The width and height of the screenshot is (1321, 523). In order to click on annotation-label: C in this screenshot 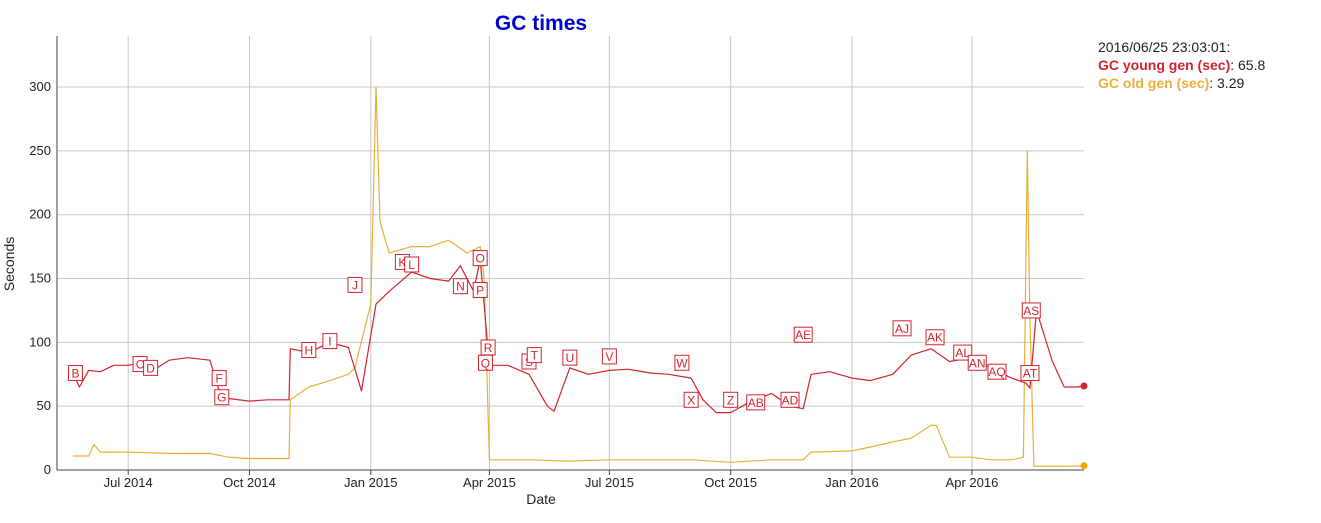, I will do `click(140, 365)`.